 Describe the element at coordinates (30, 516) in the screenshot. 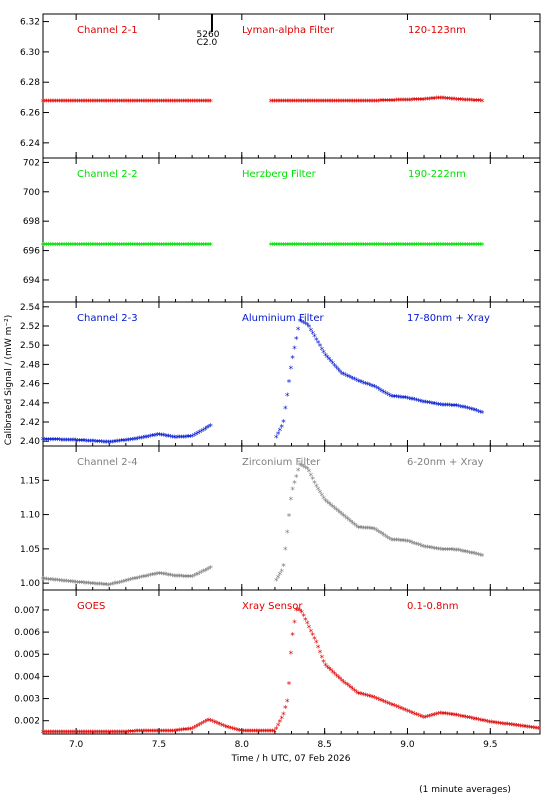

I see `y-tick-label: 1.10` at that location.